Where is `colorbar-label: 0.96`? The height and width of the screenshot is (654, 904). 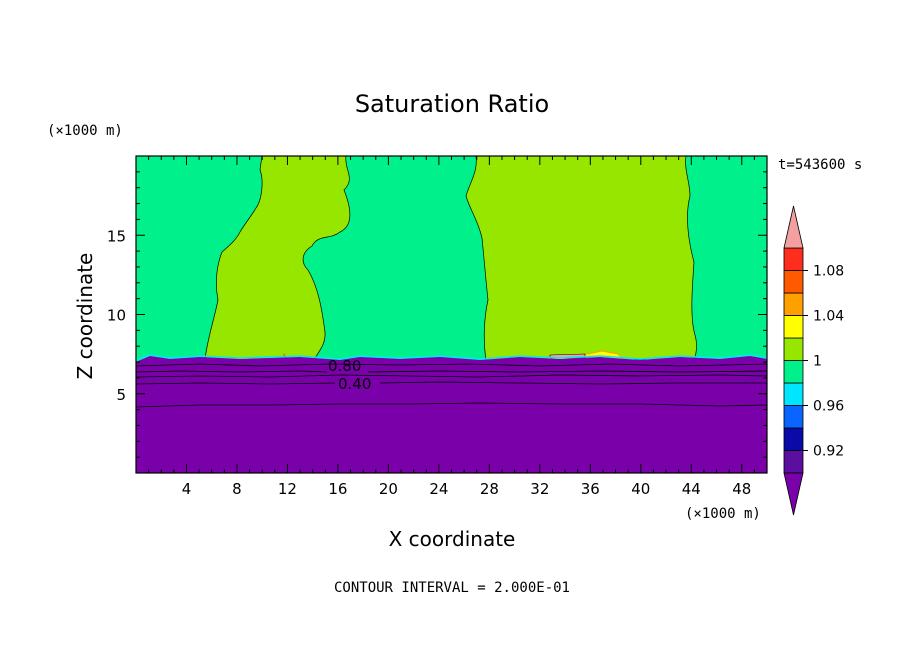 colorbar-label: 0.96 is located at coordinates (828, 407).